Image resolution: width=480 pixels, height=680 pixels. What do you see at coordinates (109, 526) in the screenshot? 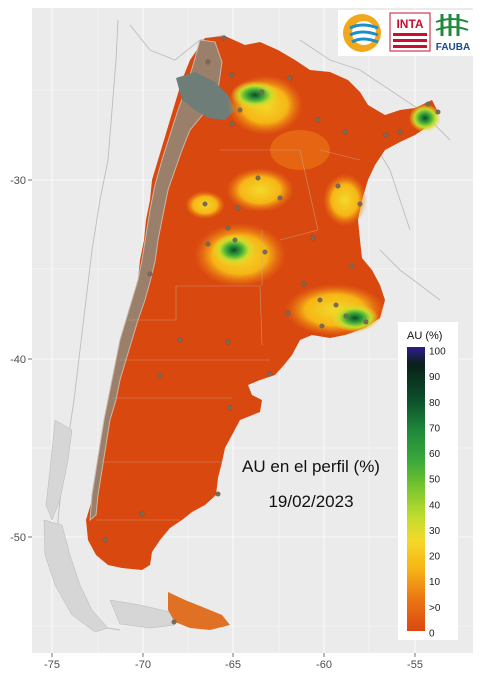
I see `chile-islands` at bounding box center [109, 526].